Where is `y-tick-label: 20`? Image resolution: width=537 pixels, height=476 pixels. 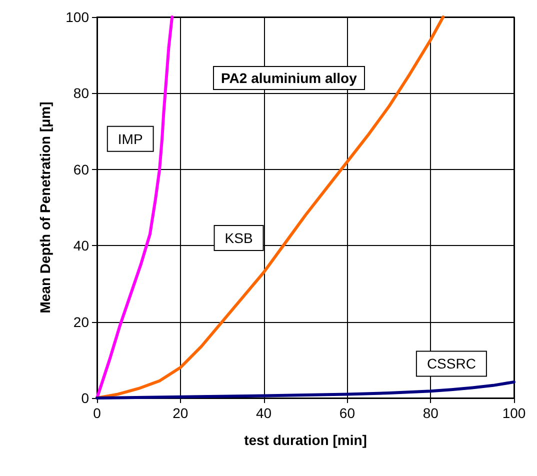 y-tick-label: 20 is located at coordinates (81, 322).